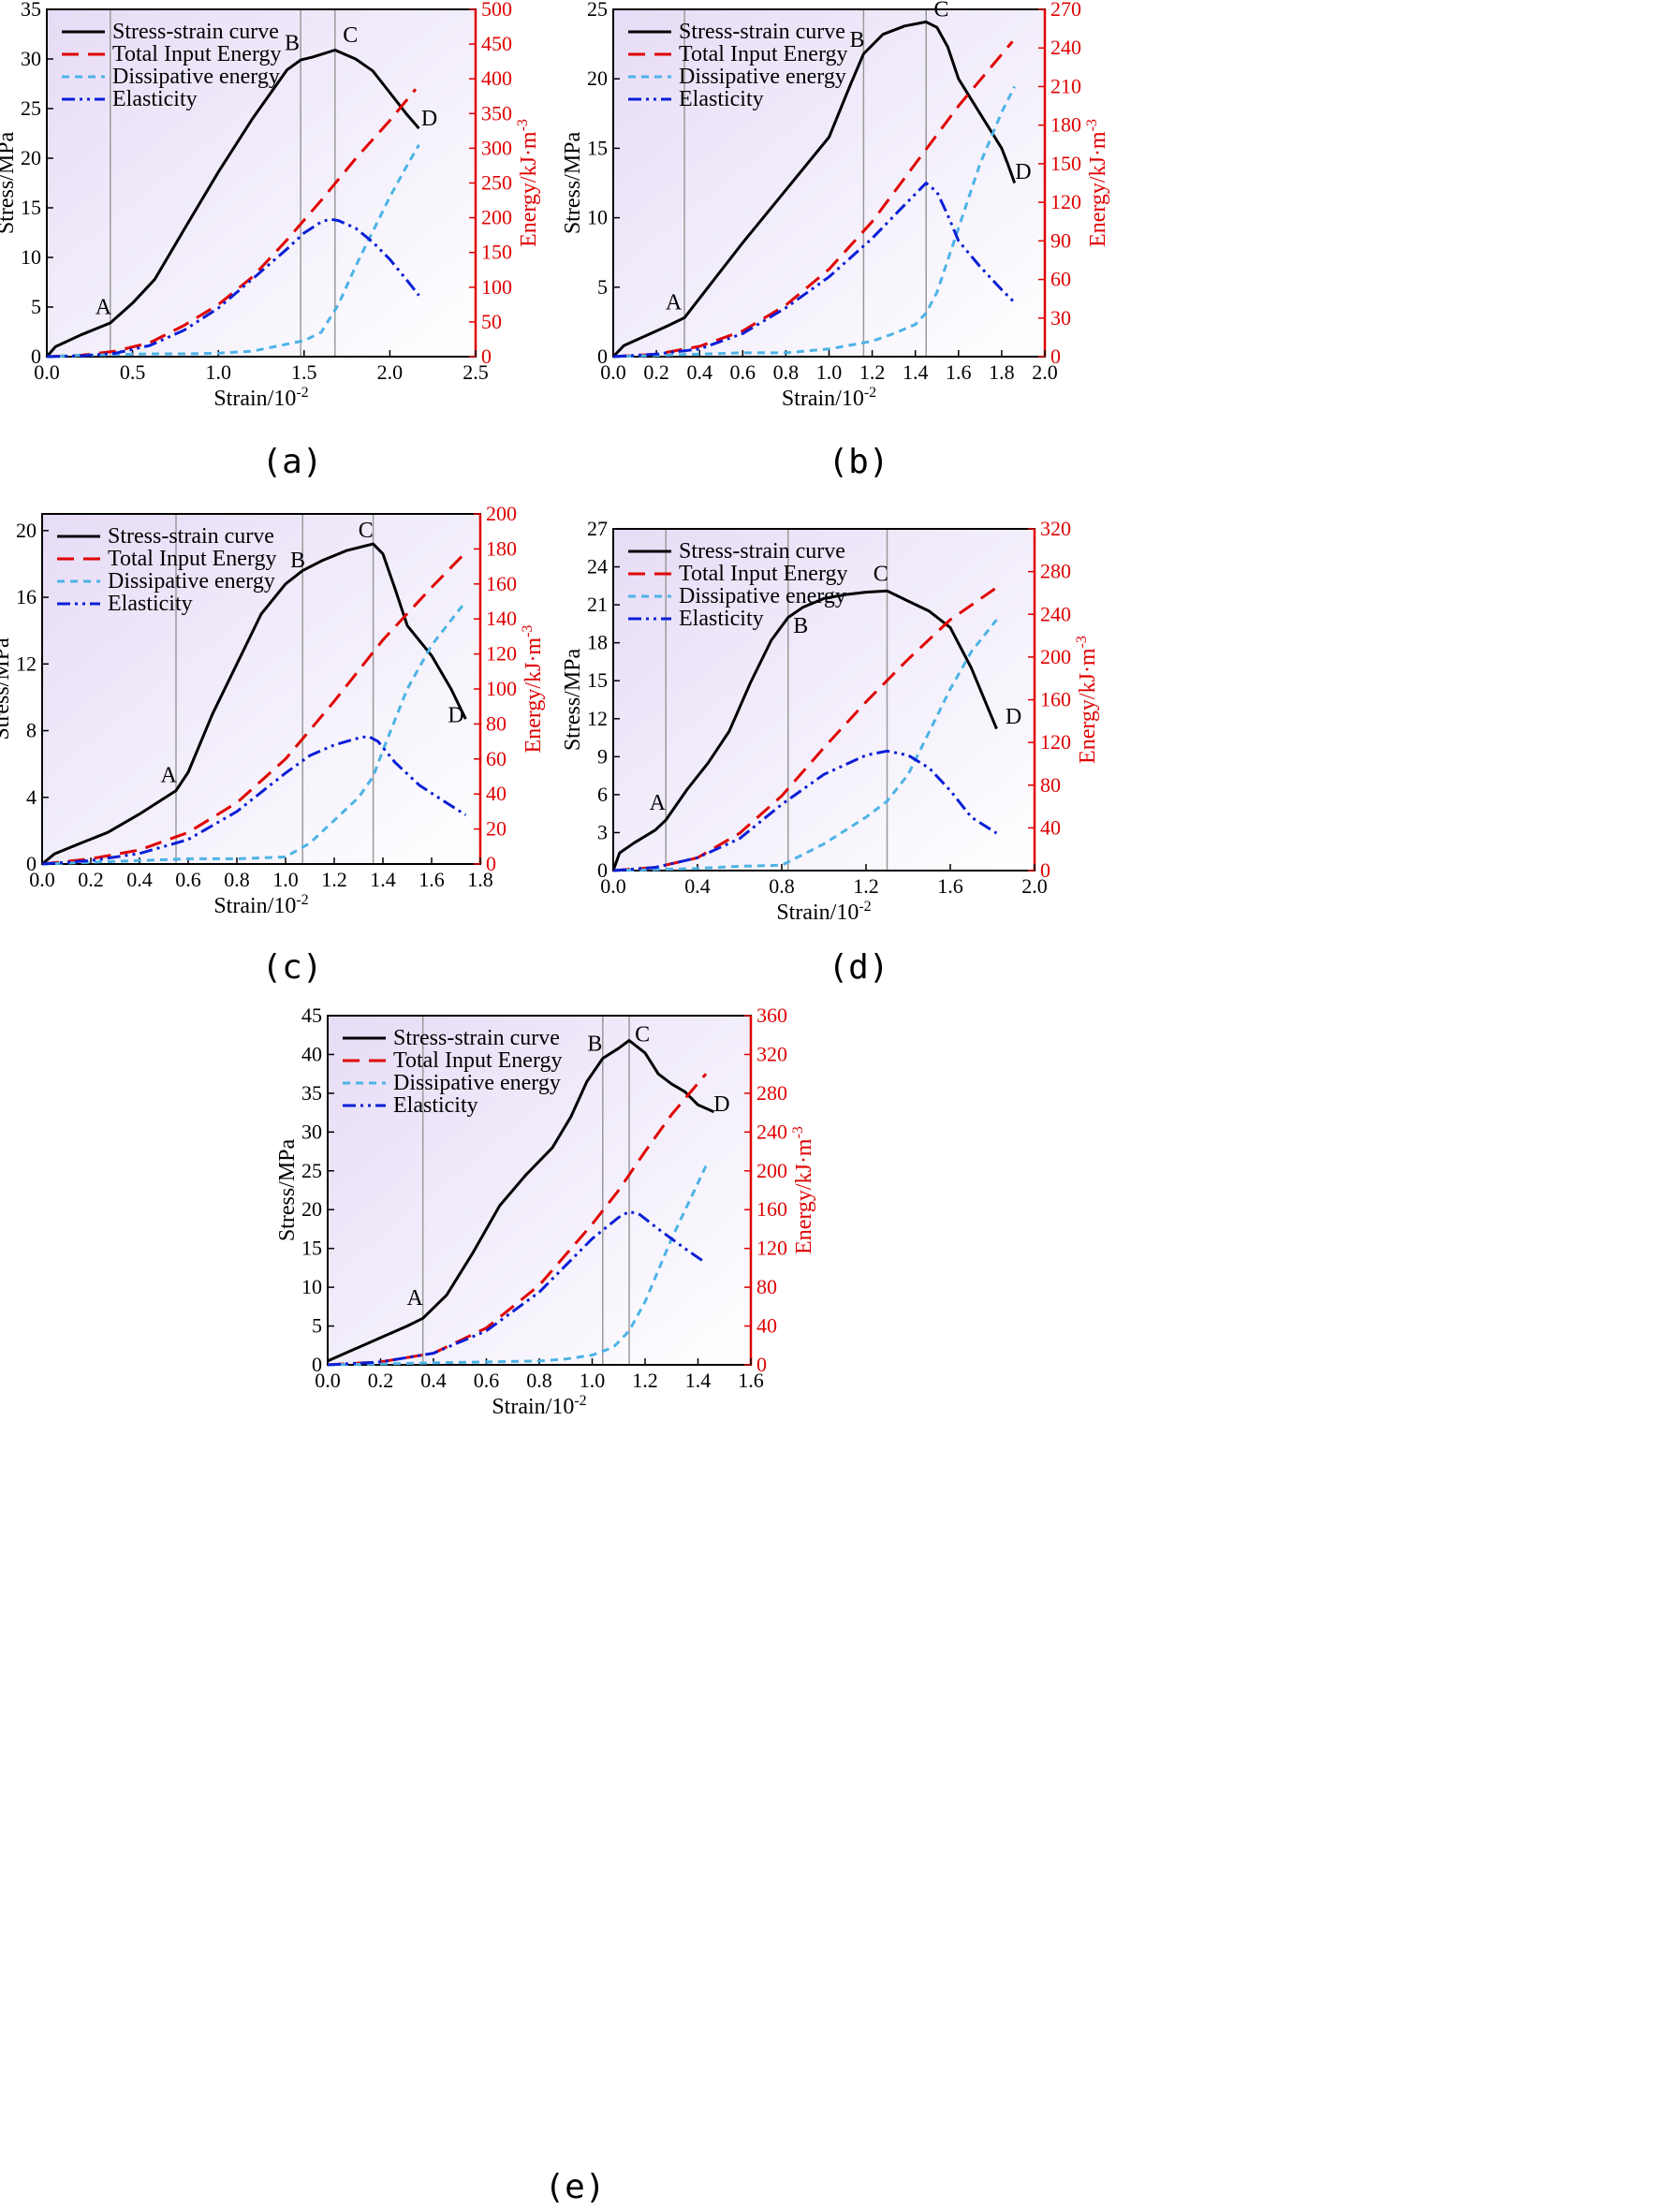 The image size is (1674, 2212). Describe the element at coordinates (27, 596) in the screenshot. I see `y-tick-label: 16` at that location.